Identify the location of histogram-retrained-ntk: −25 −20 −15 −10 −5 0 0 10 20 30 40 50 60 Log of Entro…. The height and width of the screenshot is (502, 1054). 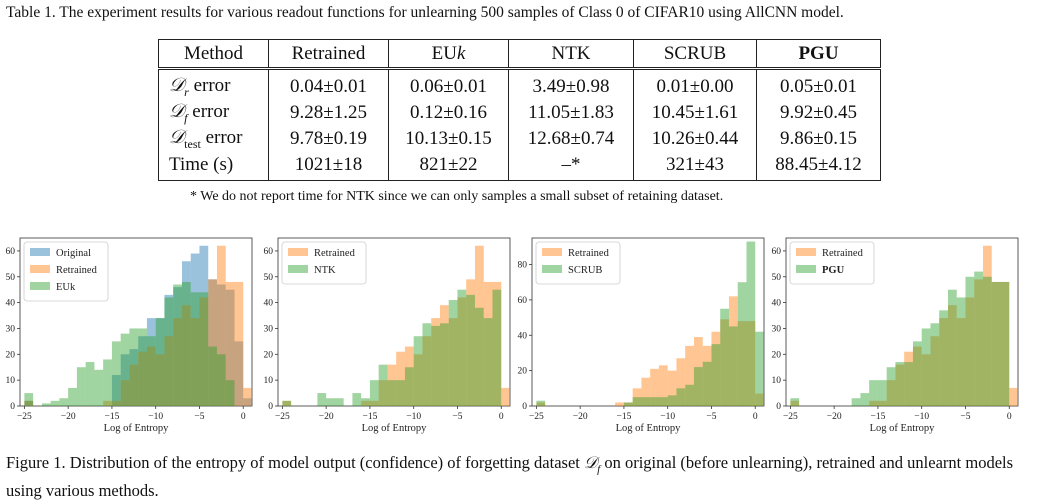
(387, 335).